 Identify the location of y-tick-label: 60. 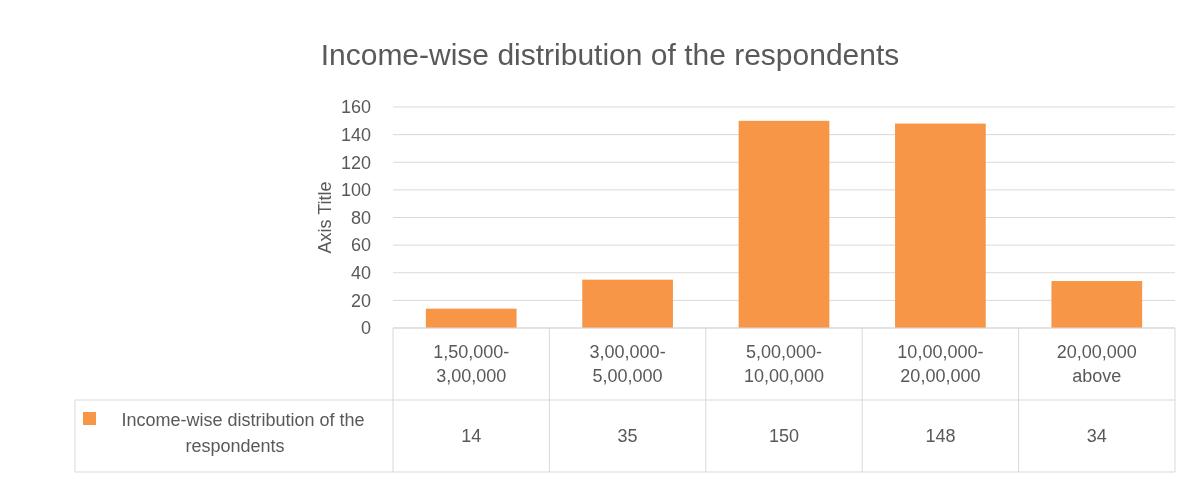
(360, 245).